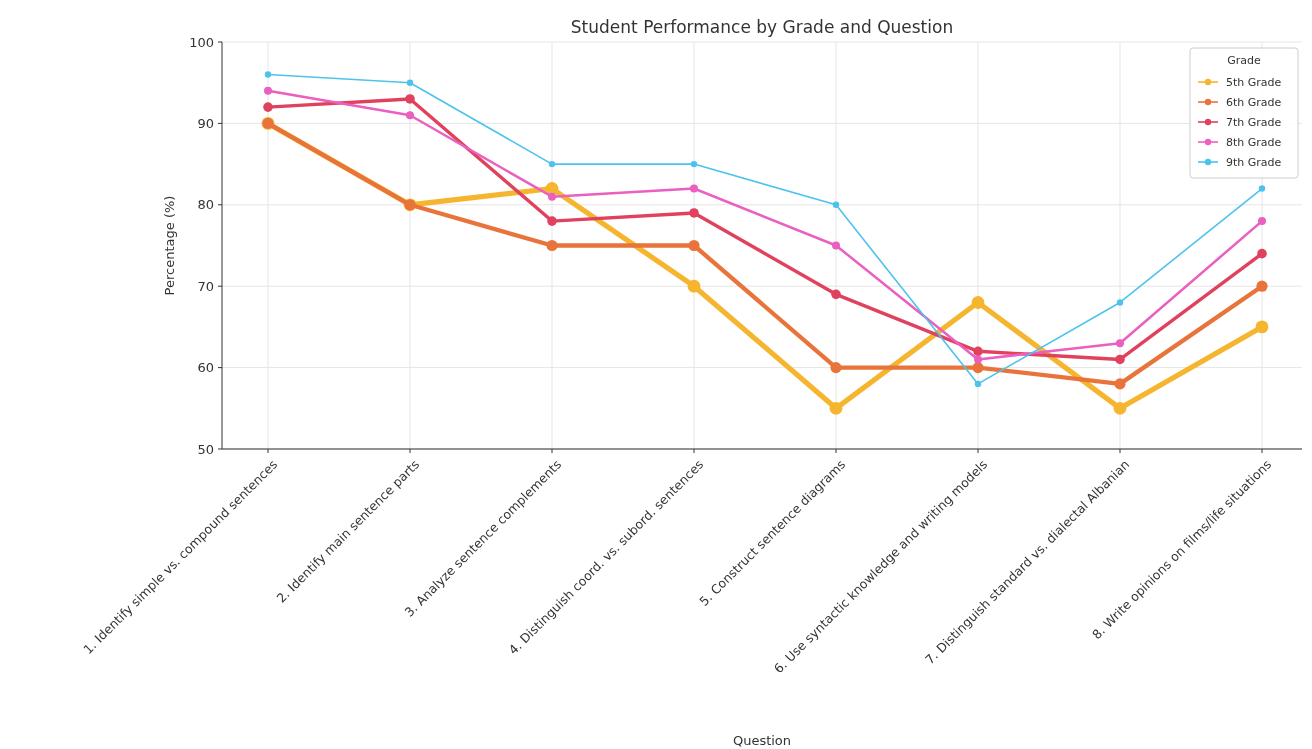  I want to click on y-axis-title: Percentage (%), so click(169, 245).